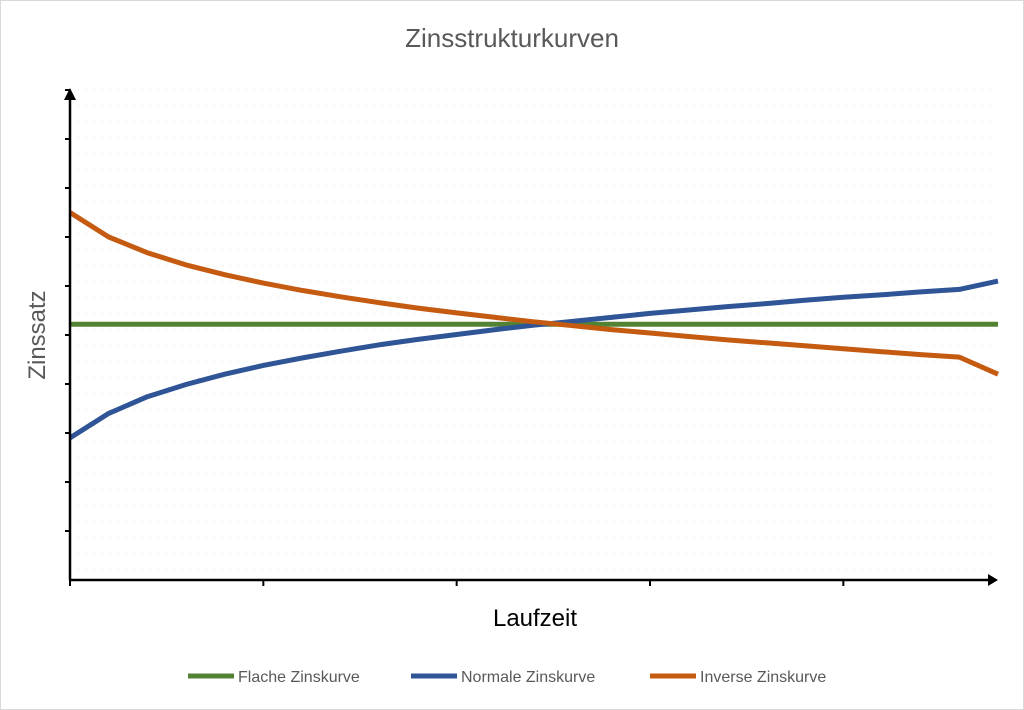  What do you see at coordinates (535, 618) in the screenshot?
I see `x-axis-label: Laufzeit` at bounding box center [535, 618].